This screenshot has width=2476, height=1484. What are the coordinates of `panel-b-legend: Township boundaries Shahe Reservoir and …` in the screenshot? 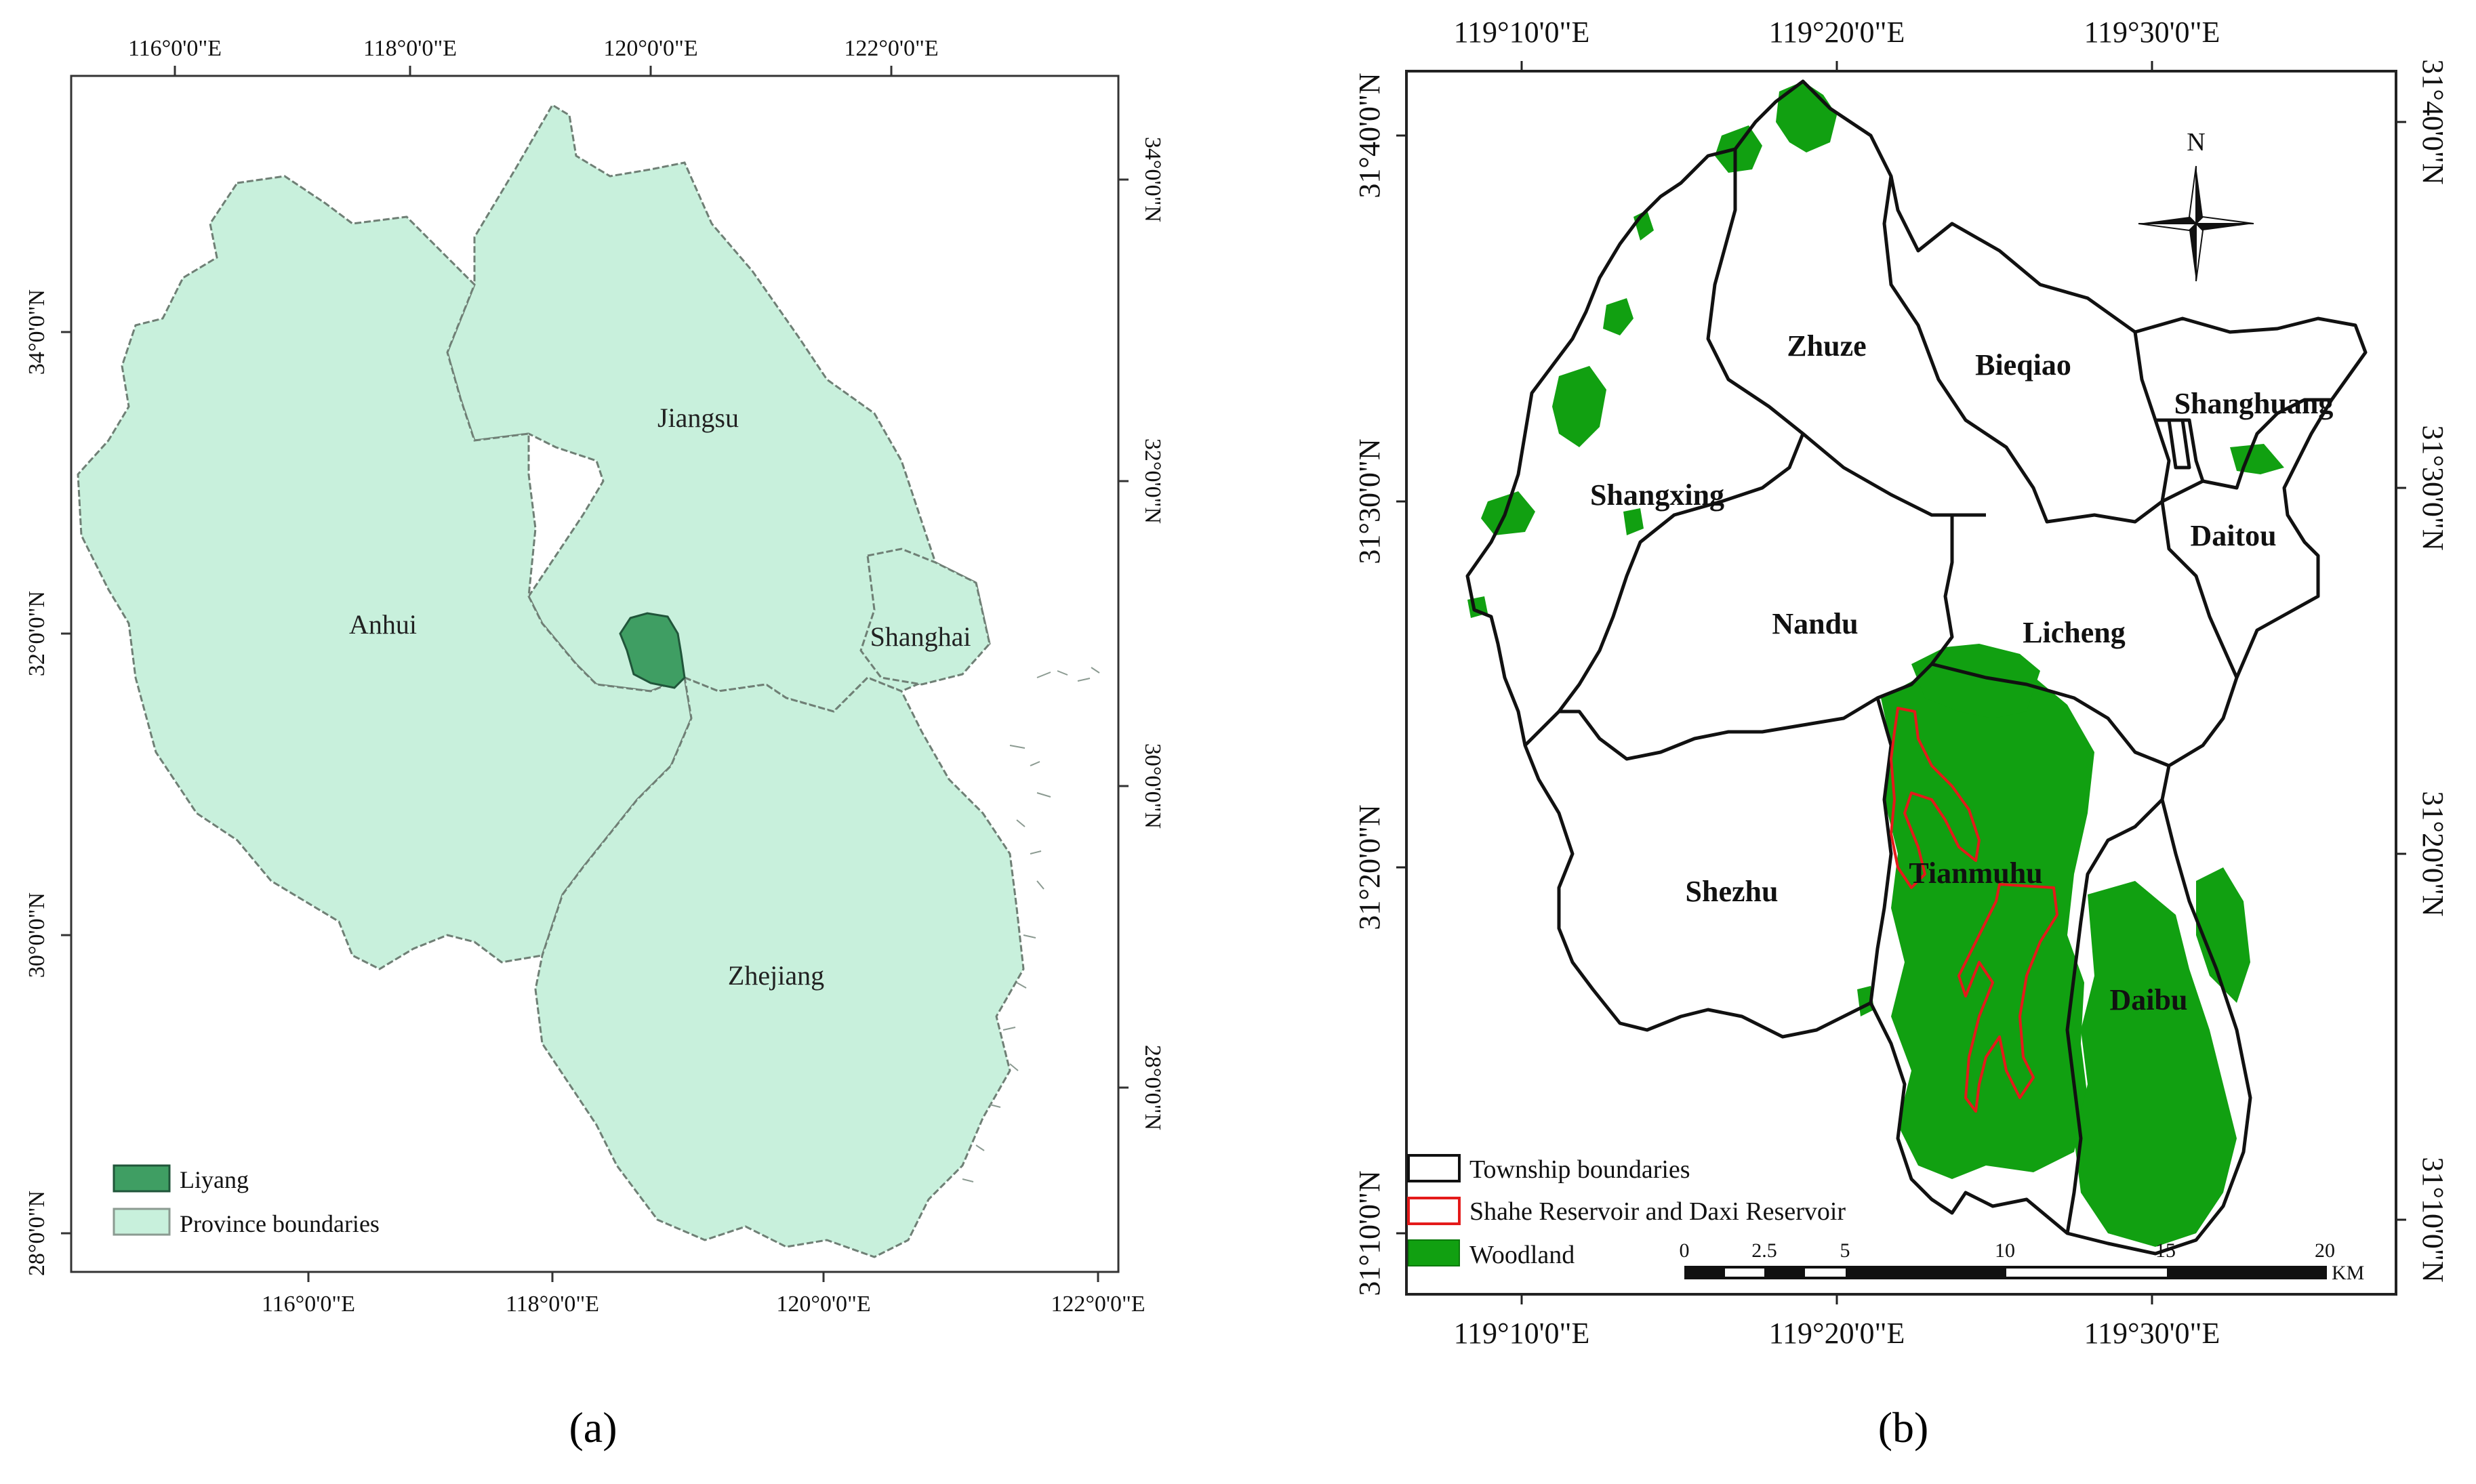 It's located at (1627, 1211).